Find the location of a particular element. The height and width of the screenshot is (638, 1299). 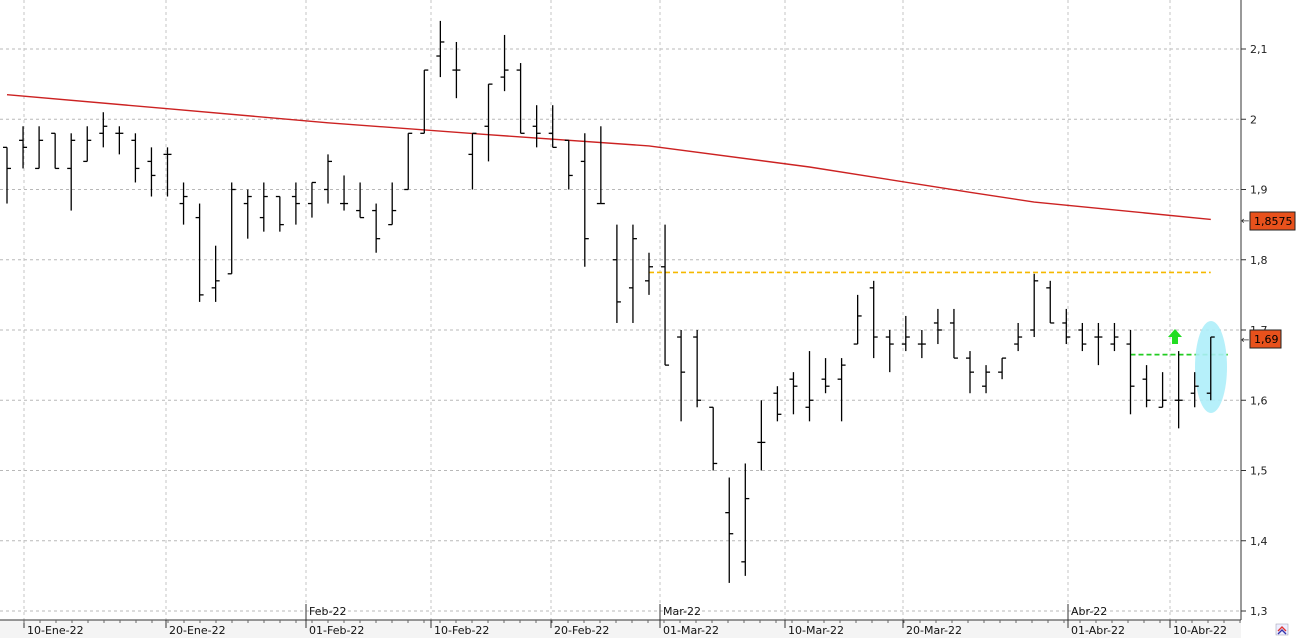

last-price-badge: ← 1,69 is located at coordinates (1261, 339).